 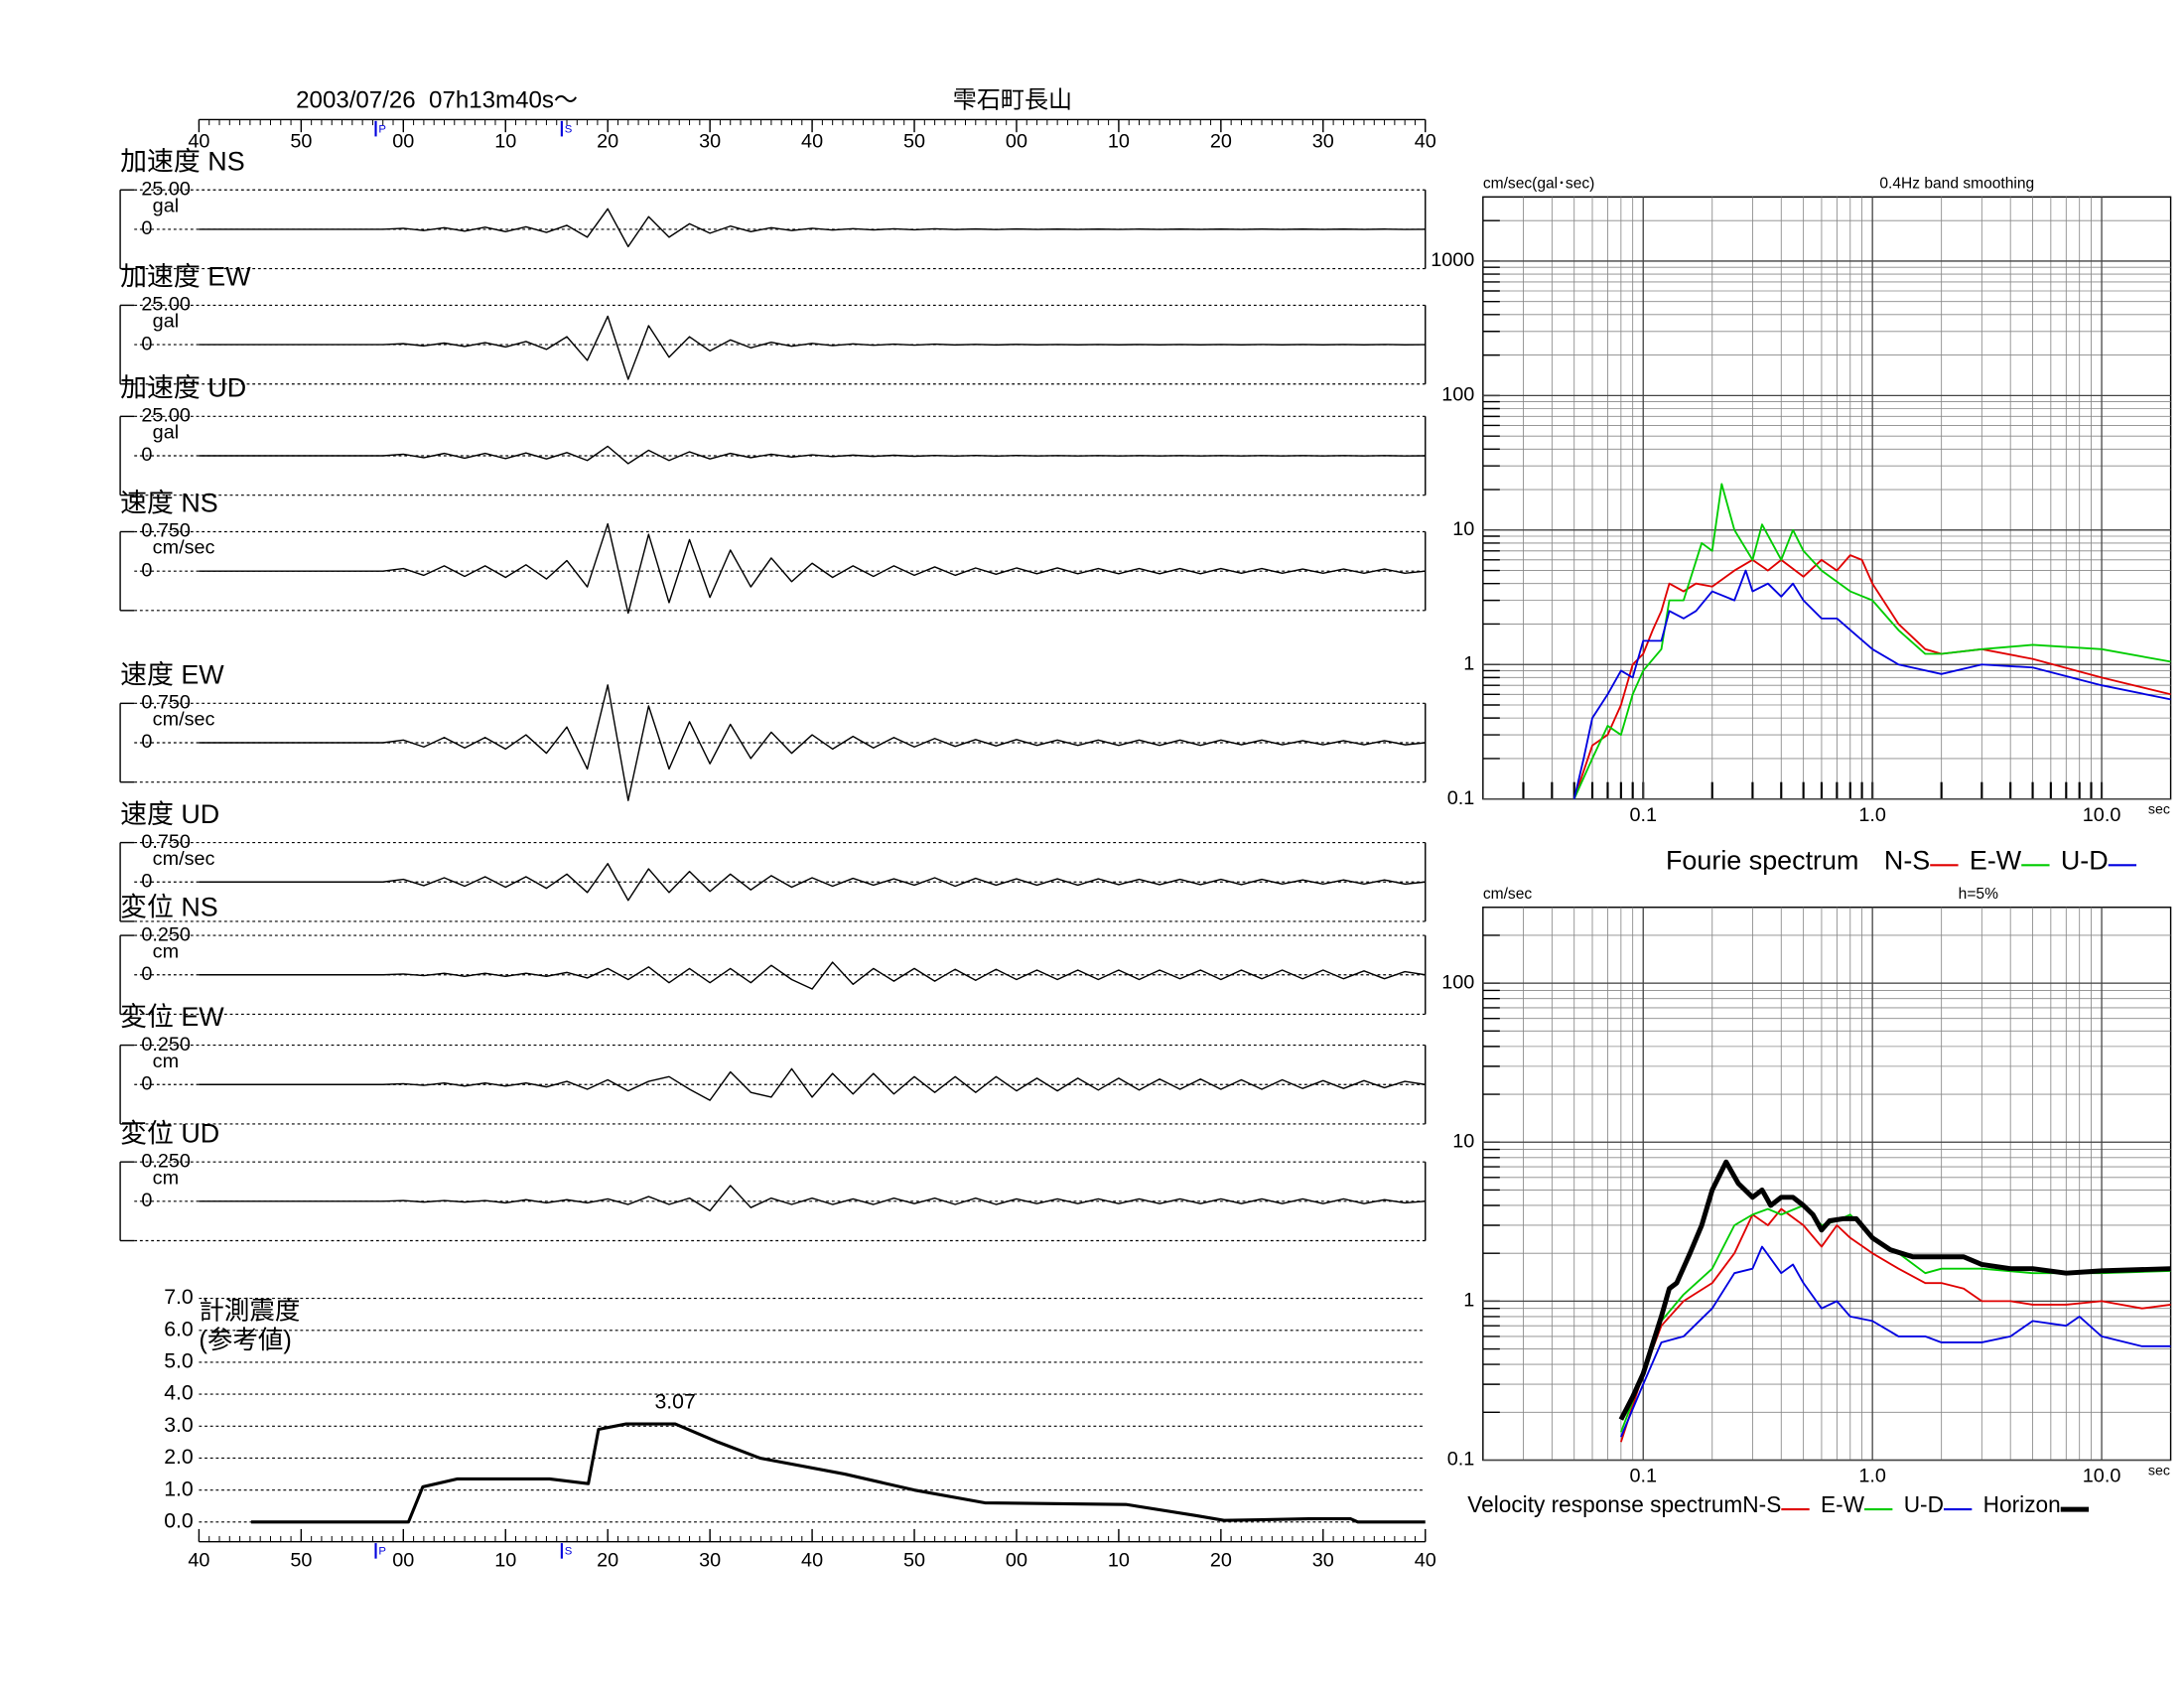 I want to click on x-tick-label: 0.1, so click(x=1643, y=815).